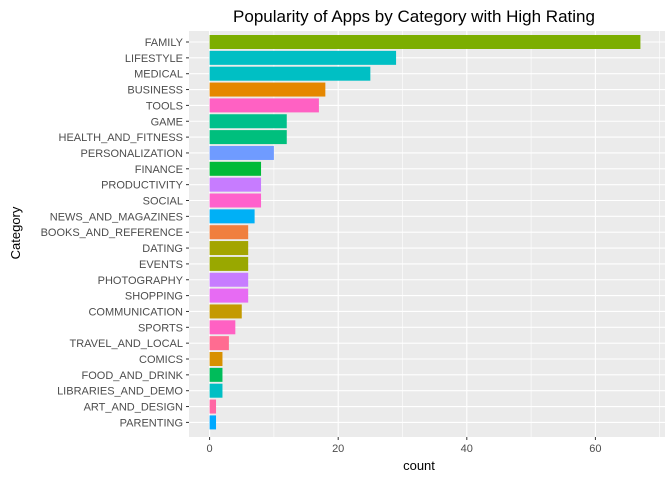 The width and height of the screenshot is (672, 480). I want to click on x-tick-label: 0, so click(210, 449).